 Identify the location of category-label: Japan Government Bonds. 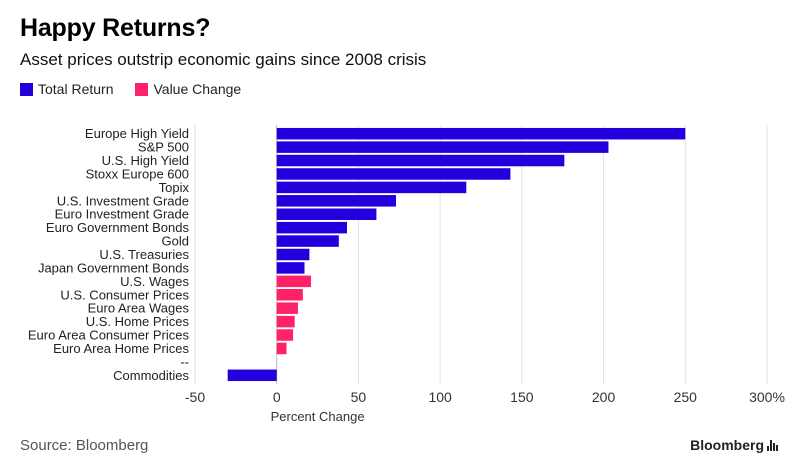
(114, 267).